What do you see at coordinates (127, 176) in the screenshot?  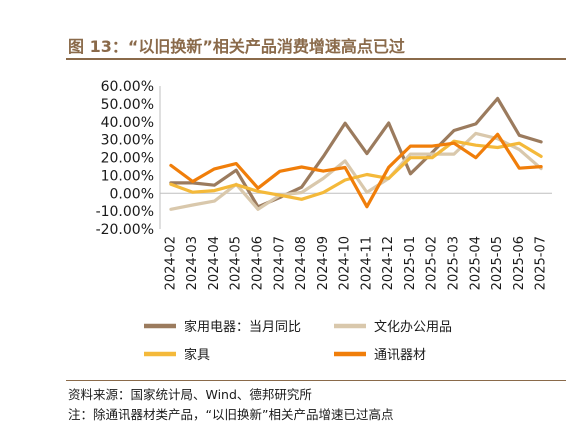 I see `y-tick-label: 10.00%` at bounding box center [127, 176].